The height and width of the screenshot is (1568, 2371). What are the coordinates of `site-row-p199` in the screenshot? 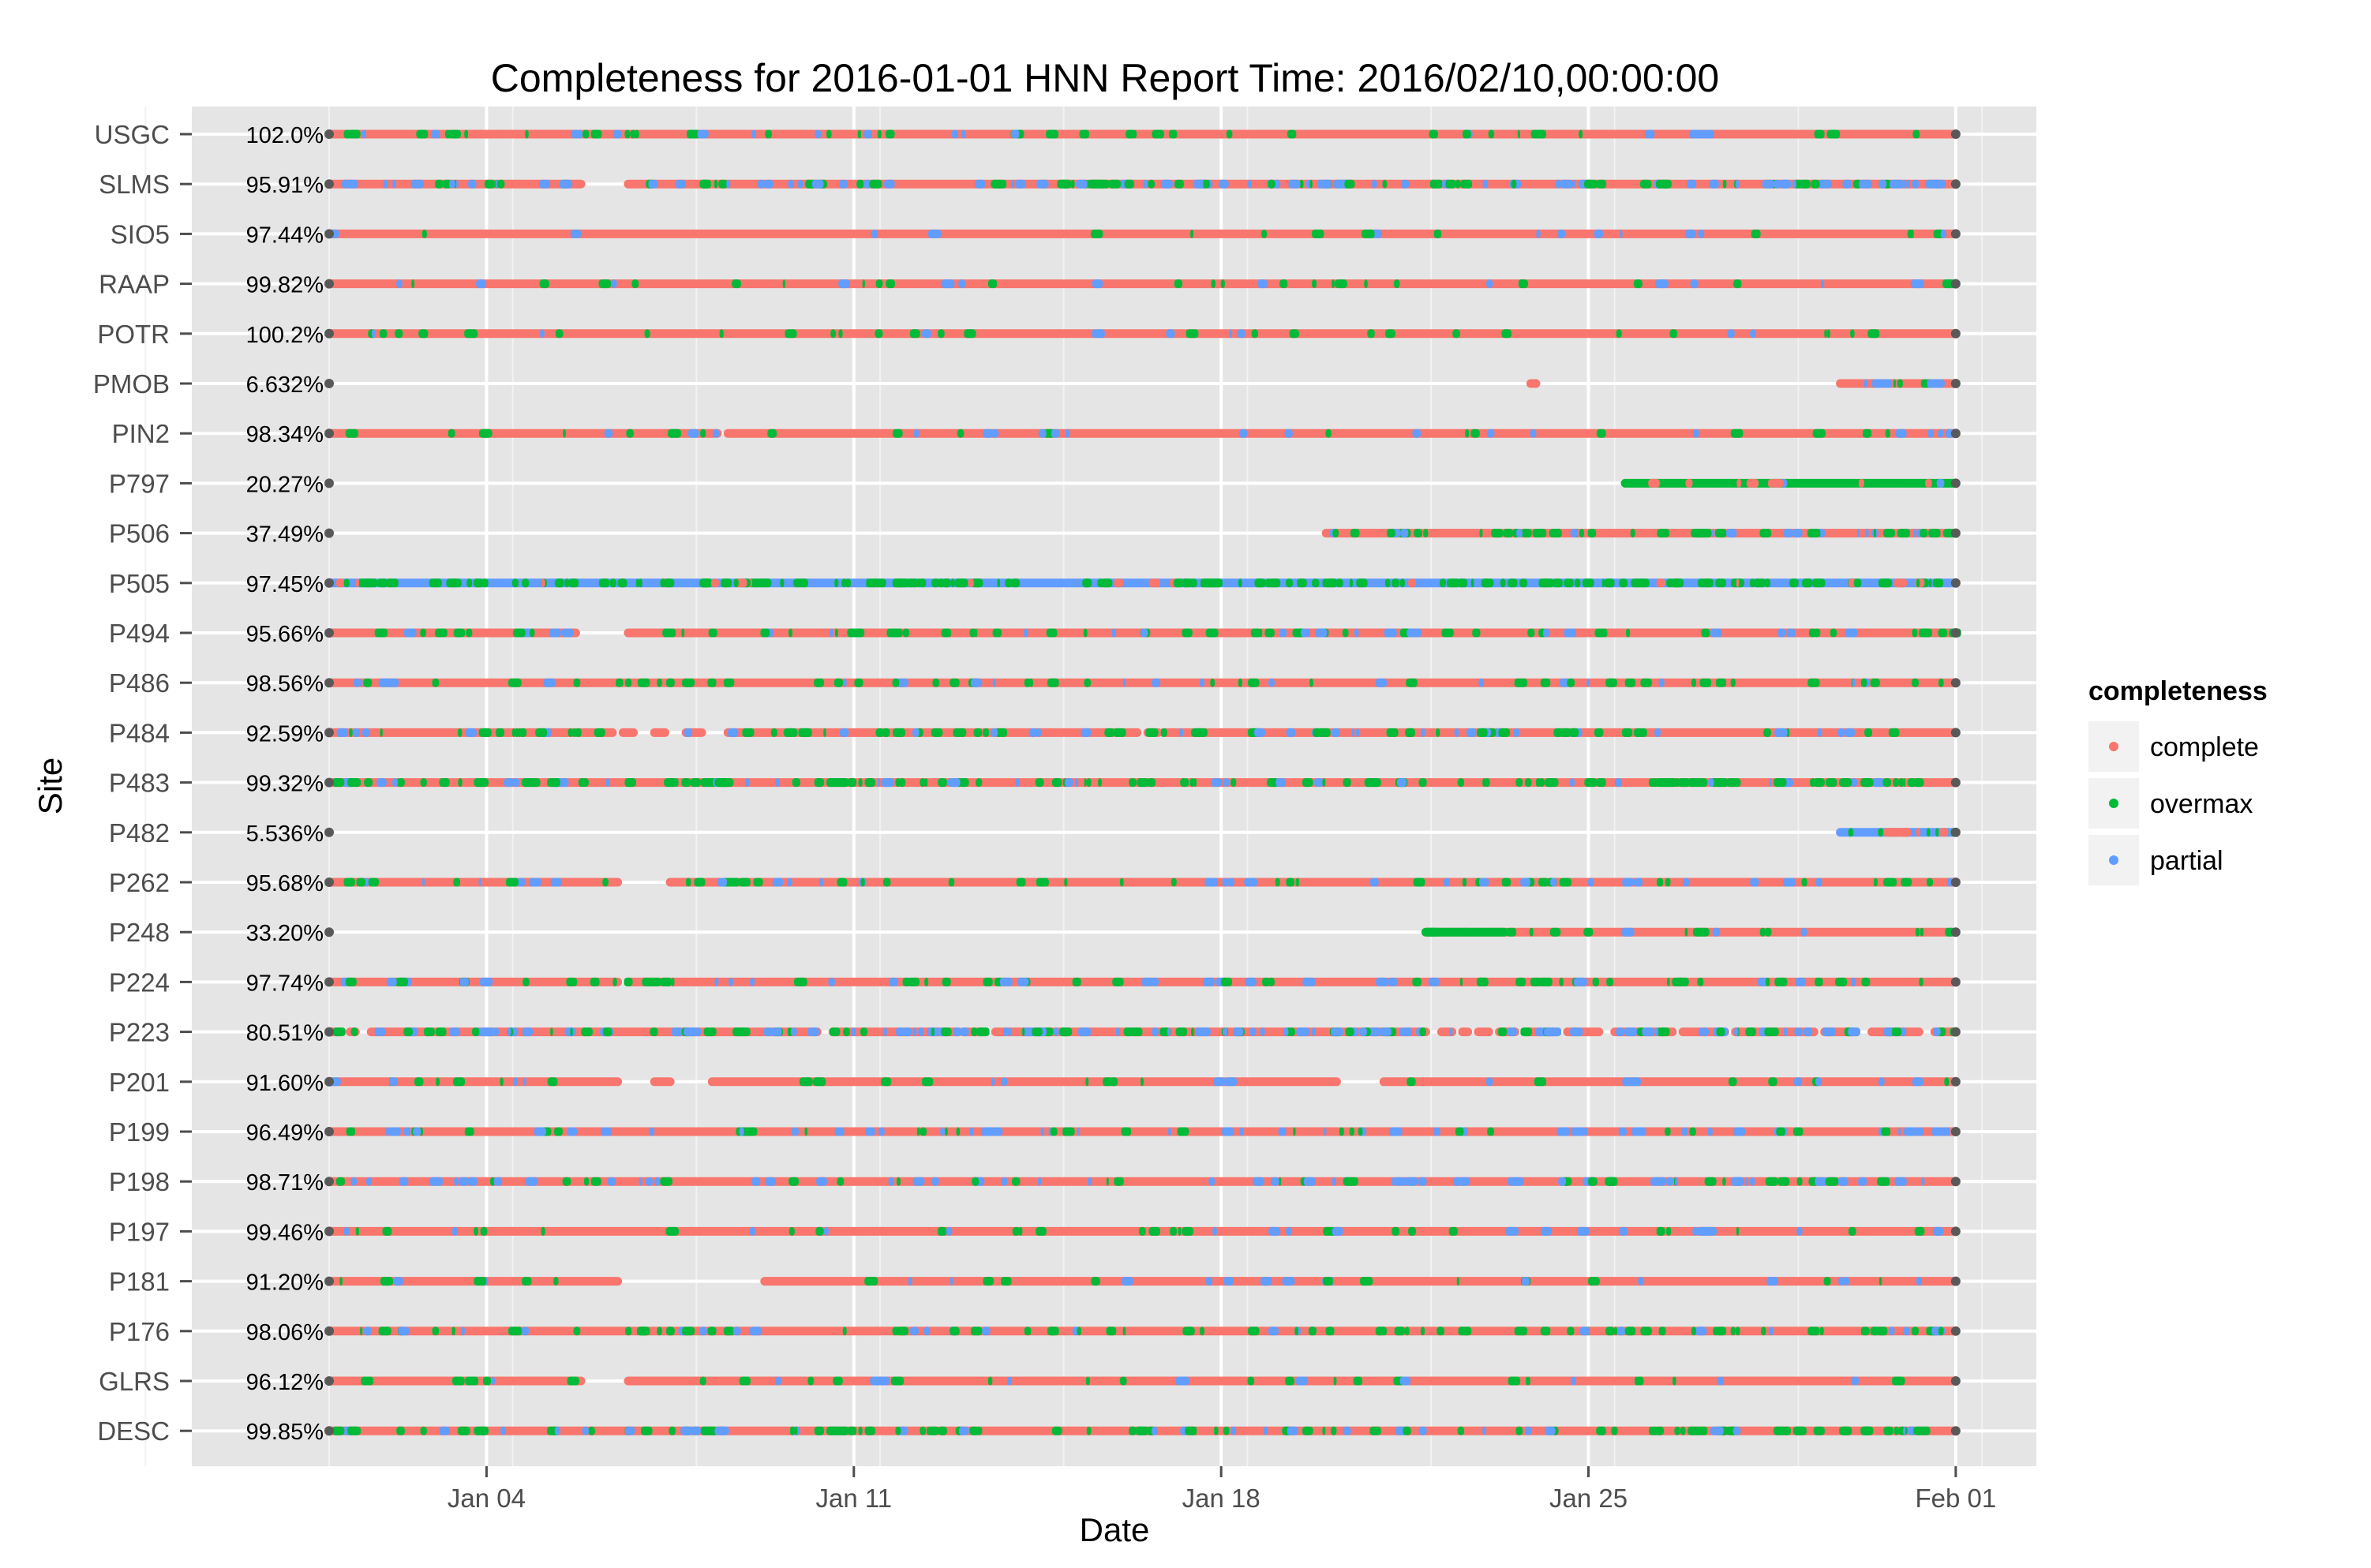 It's located at (1142, 1132).